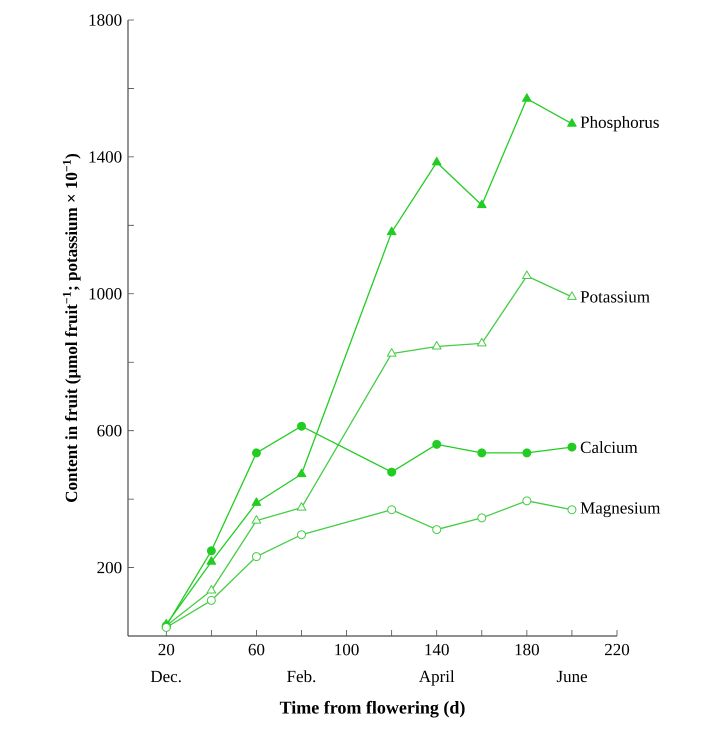 The image size is (714, 744). Describe the element at coordinates (347, 650) in the screenshot. I see `x-tick-label: 100` at that location.